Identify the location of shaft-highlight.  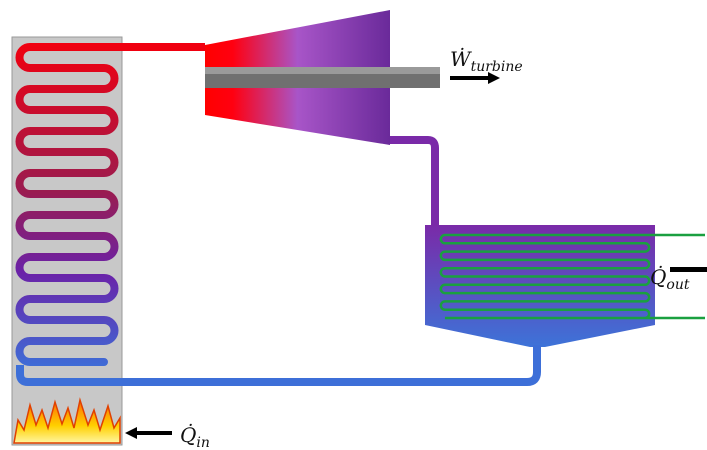
(322, 70).